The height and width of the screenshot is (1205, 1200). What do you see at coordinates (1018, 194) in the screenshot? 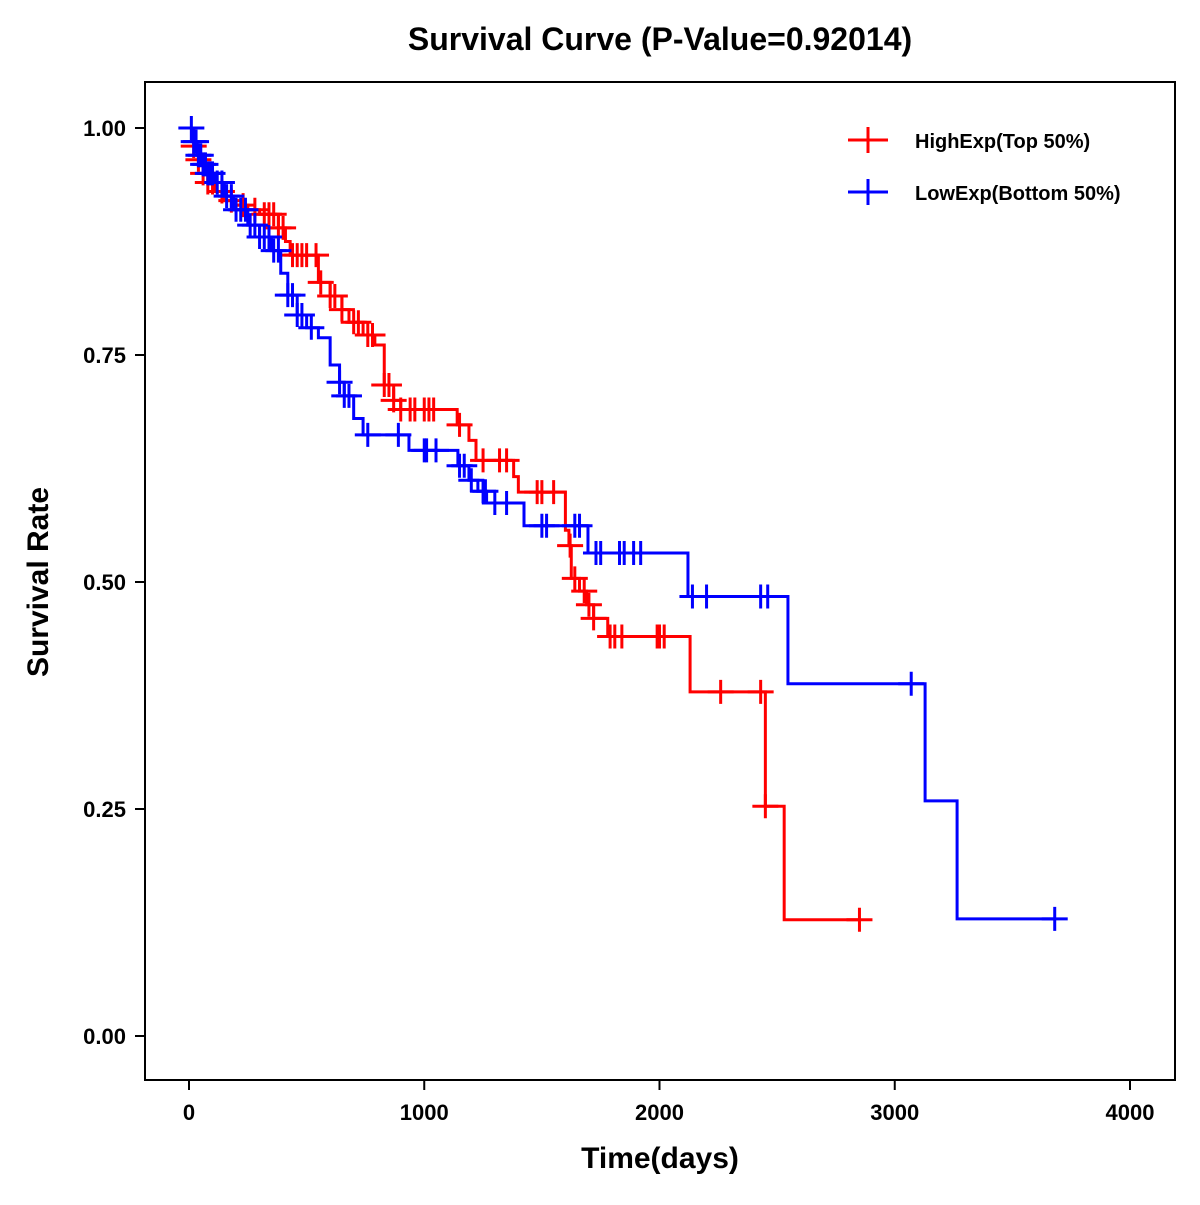
I see `low-exp-legend-label: LowExp(Bottom 50%)` at bounding box center [1018, 194].